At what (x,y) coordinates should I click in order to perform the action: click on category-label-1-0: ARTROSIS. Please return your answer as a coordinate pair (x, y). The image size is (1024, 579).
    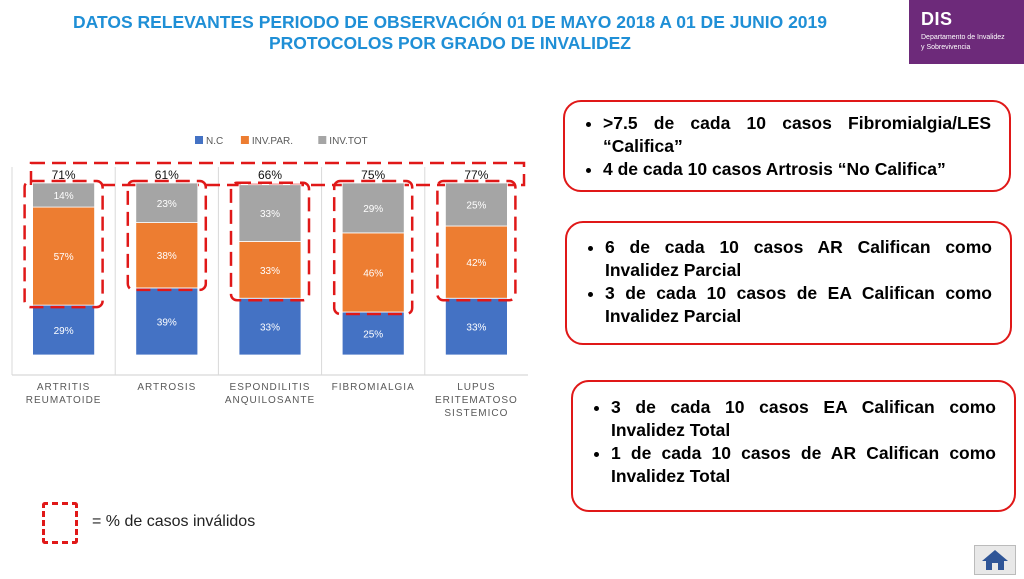
    Looking at the image, I should click on (166, 387).